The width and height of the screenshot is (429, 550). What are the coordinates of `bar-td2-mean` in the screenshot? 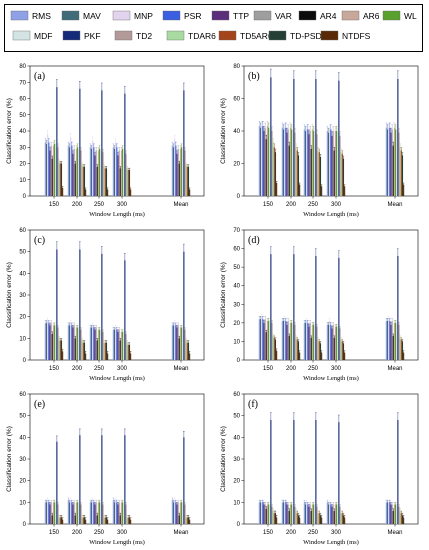 It's located at (185, 344).